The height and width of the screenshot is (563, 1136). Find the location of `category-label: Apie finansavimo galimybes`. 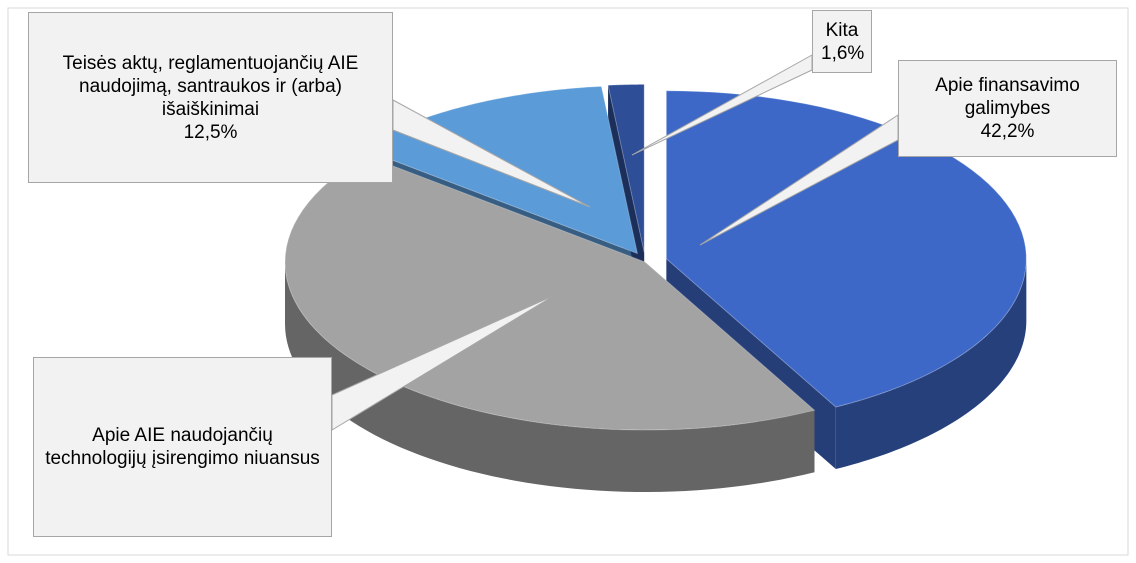

category-label: Apie finansavimo galimybes is located at coordinates (1007, 97).